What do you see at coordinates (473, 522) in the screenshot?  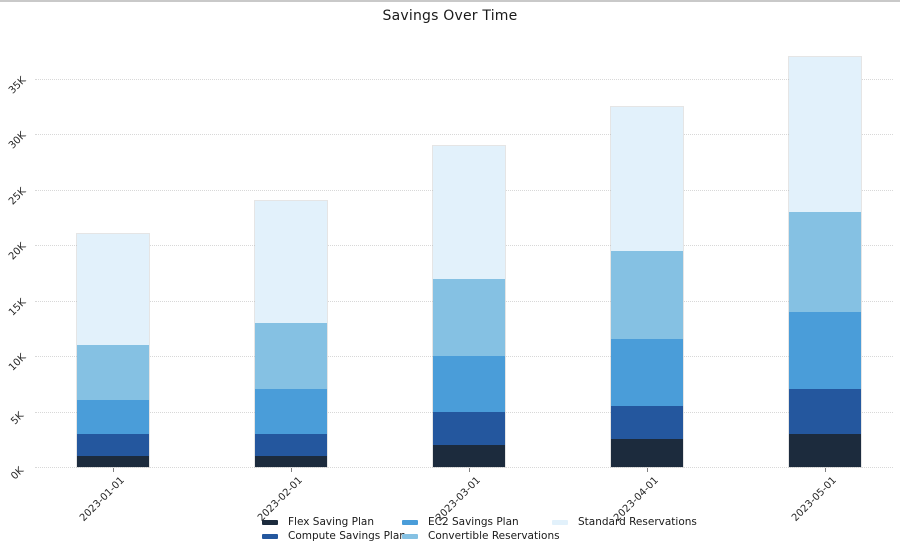 I see `legend-label: EC2 Savings Plan` at bounding box center [473, 522].